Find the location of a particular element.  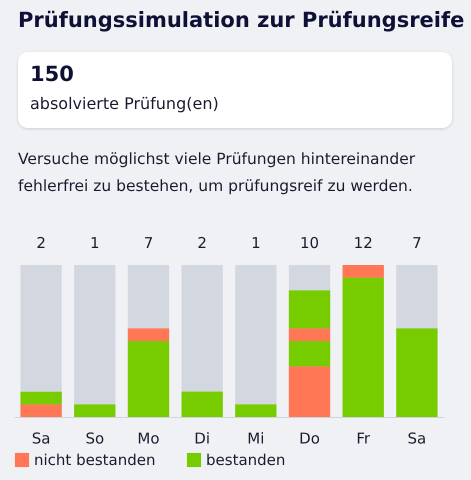

x-tick-label: So is located at coordinates (94, 439).